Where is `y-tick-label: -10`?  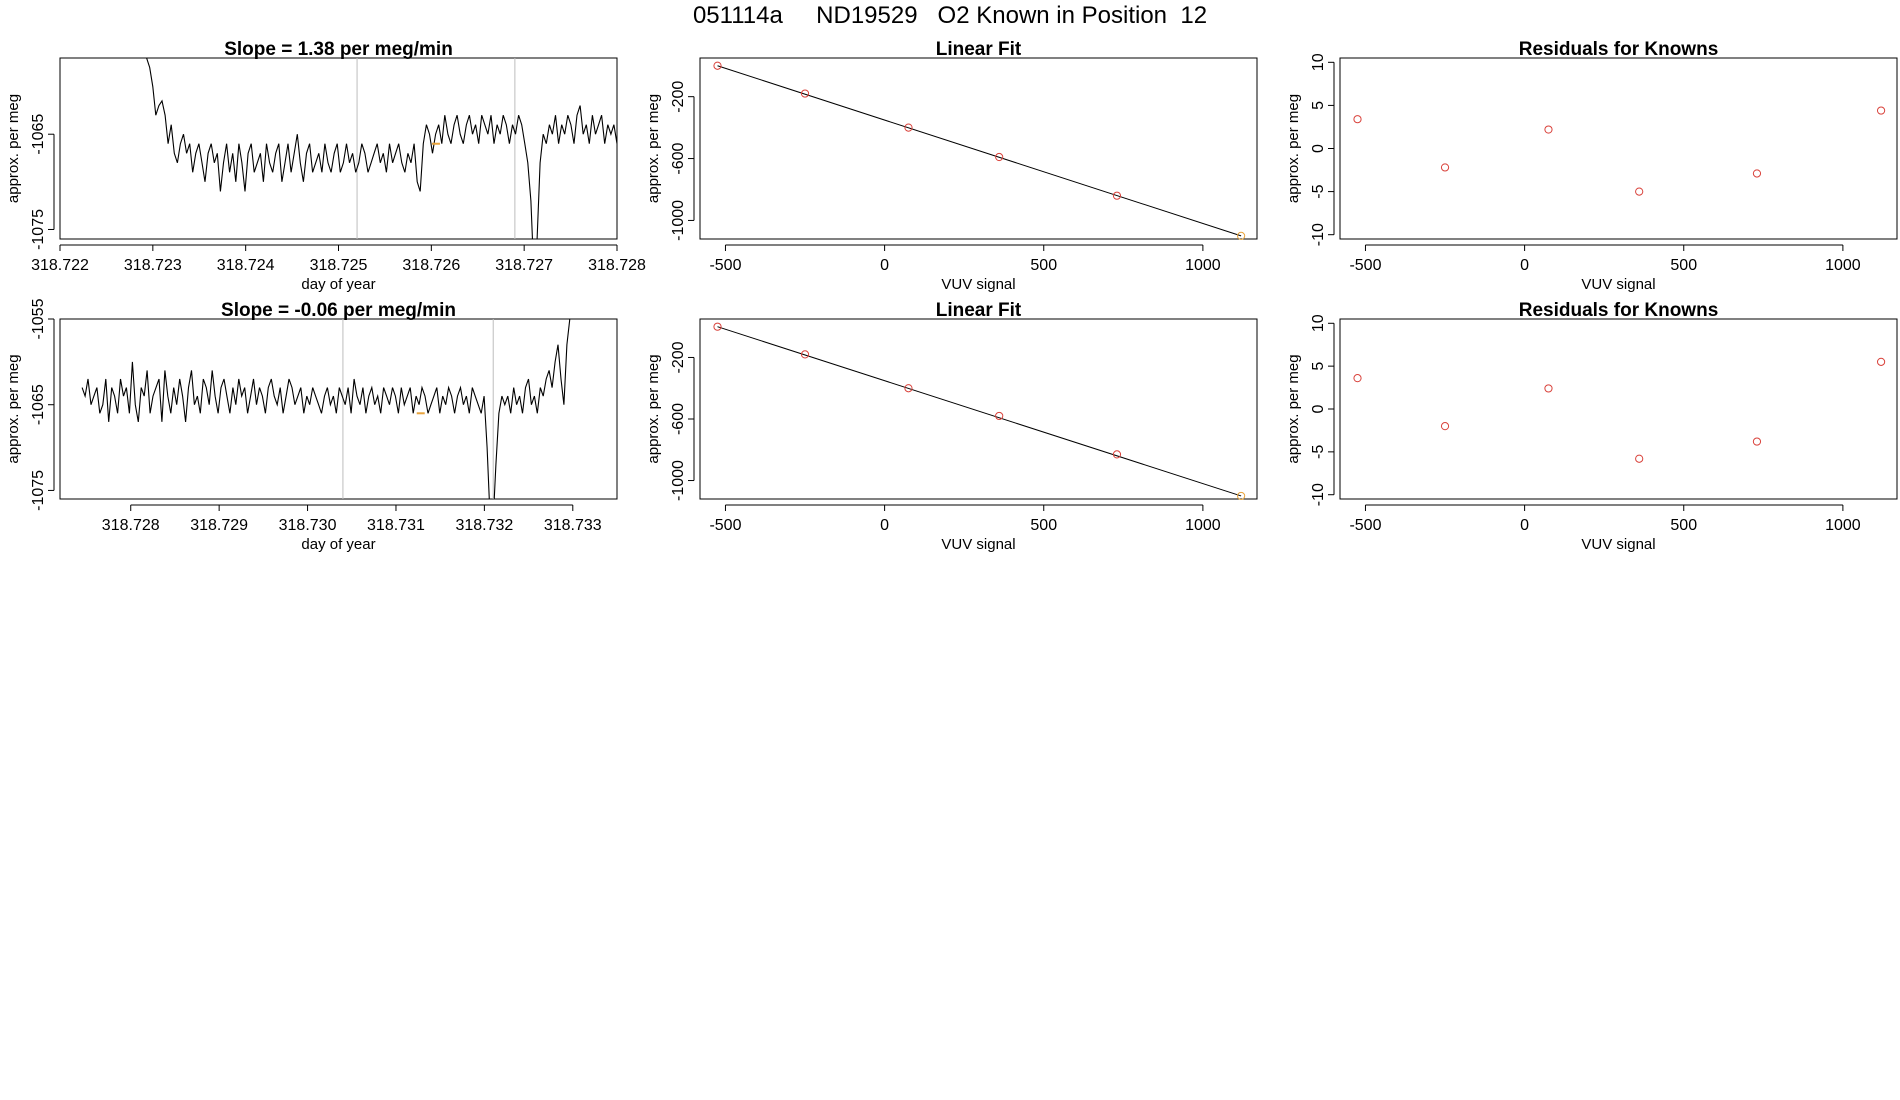 y-tick-label: -10 is located at coordinates (1318, 494).